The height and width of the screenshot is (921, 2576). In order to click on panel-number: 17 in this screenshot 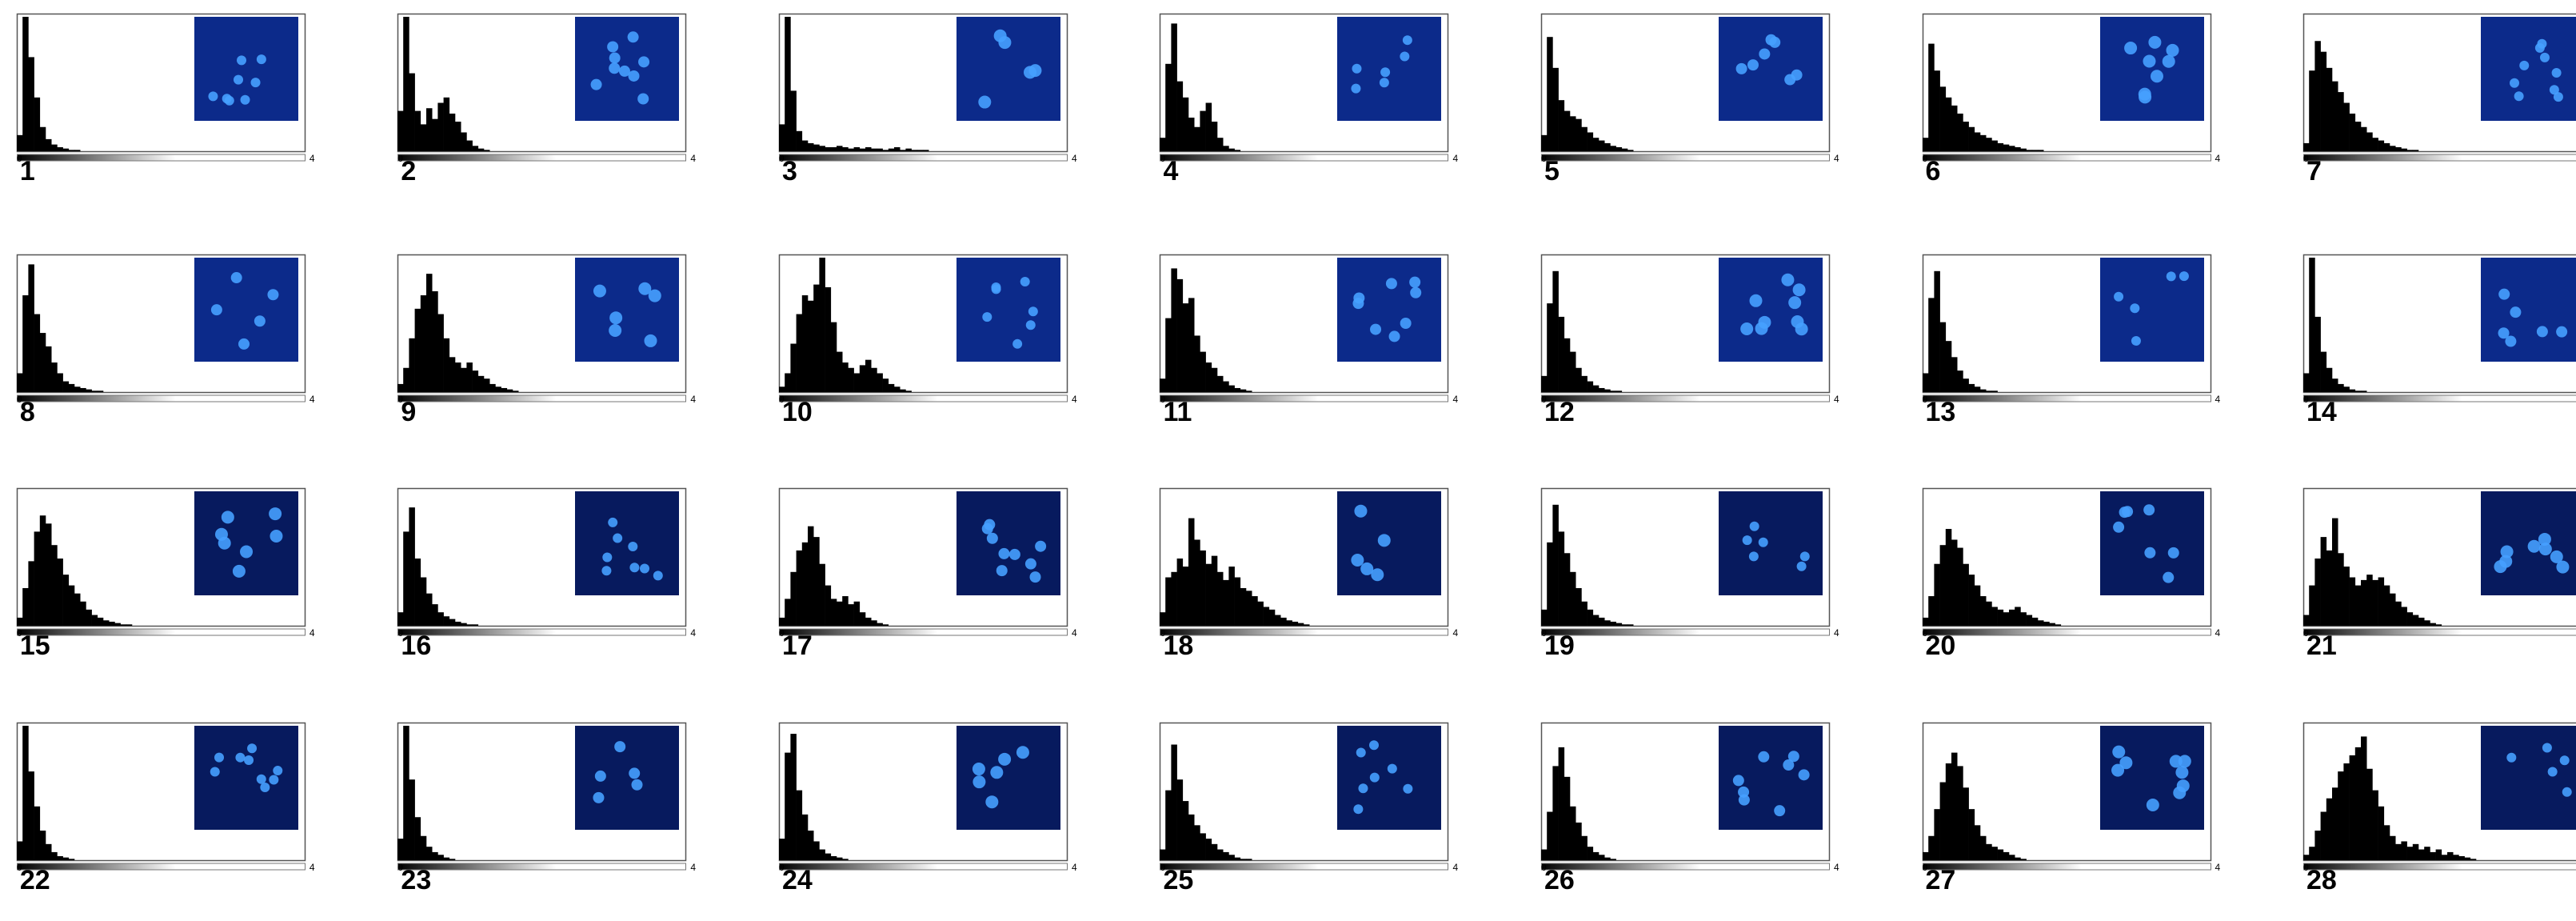, I will do `click(797, 646)`.